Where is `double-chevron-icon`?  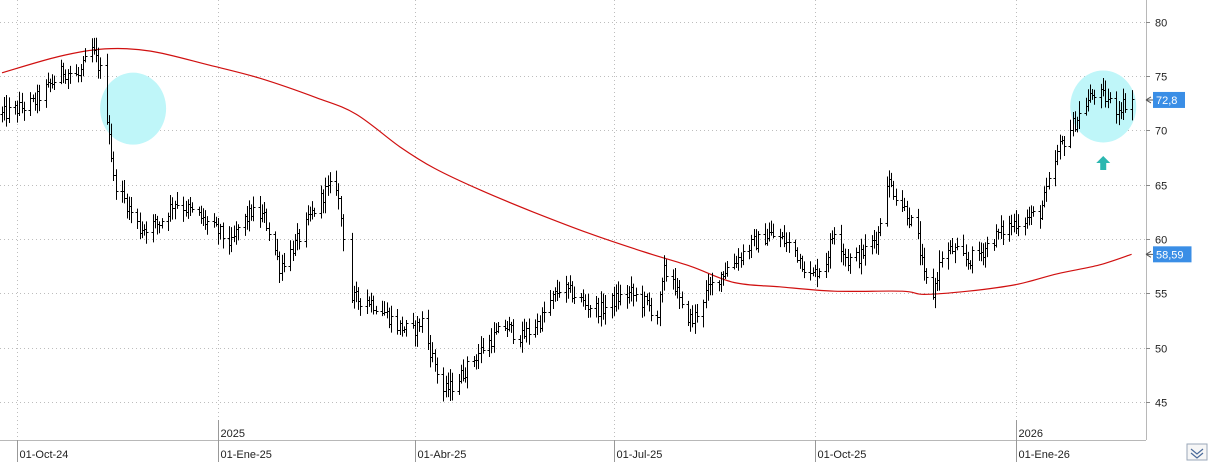 double-chevron-icon is located at coordinates (1197, 453).